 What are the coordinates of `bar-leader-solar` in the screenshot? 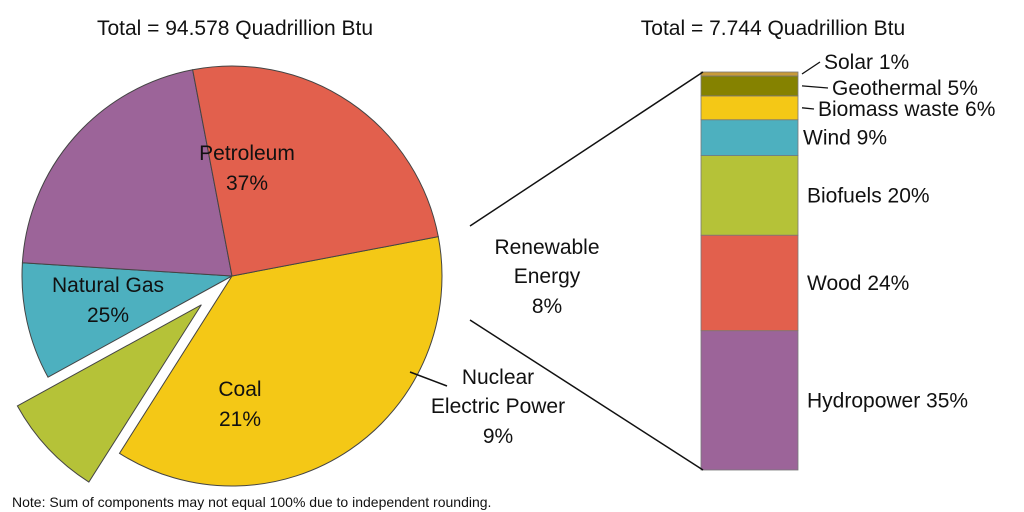 It's located at (811, 68).